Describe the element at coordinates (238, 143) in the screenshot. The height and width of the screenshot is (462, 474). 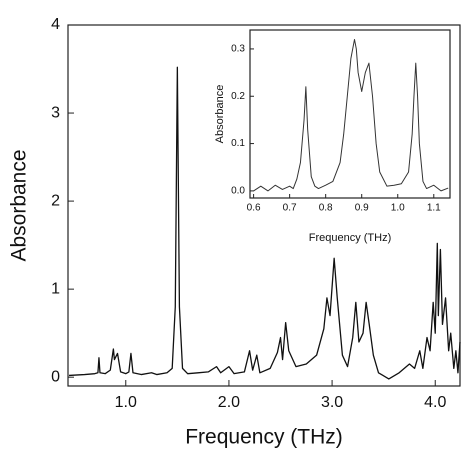
I see `y-tick-label: 0.1` at that location.